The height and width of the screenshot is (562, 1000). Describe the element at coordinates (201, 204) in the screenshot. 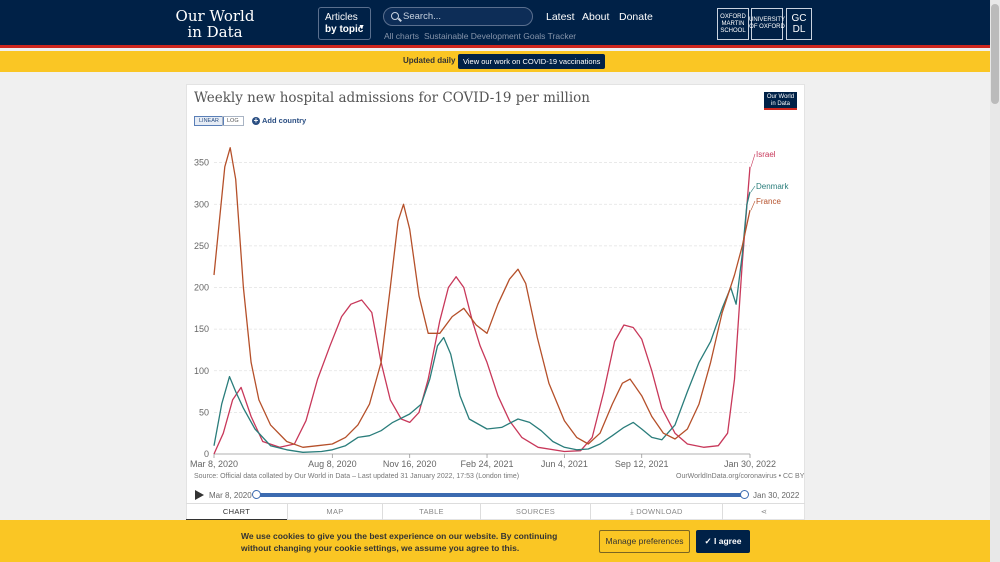

I see `y-tick-label: 300` at that location.